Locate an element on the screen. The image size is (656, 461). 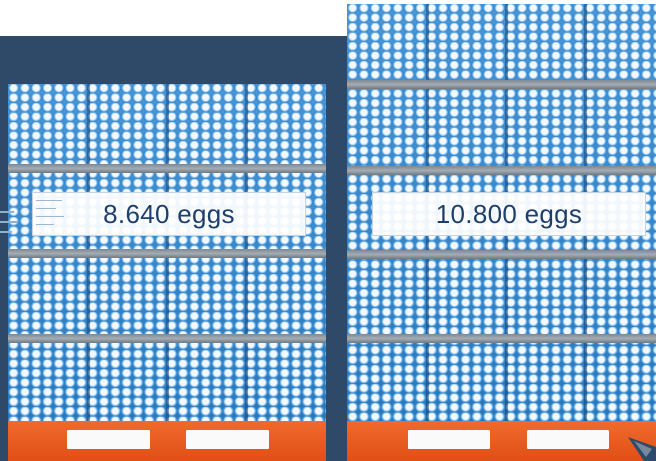
egg-count-label-left: 8.640 eggs is located at coordinates (169, 214).